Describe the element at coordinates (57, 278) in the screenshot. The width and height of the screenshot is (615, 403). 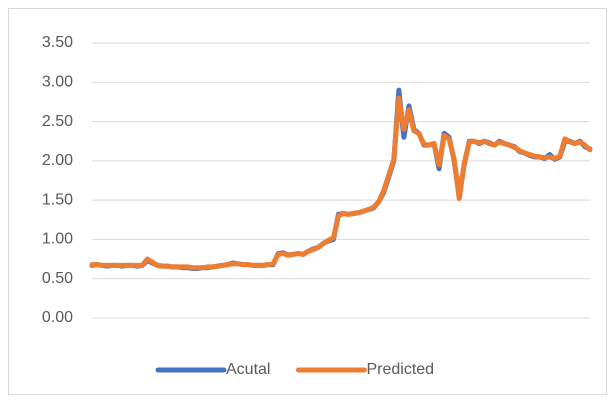
I see `y-tick-label: 0.50` at that location.